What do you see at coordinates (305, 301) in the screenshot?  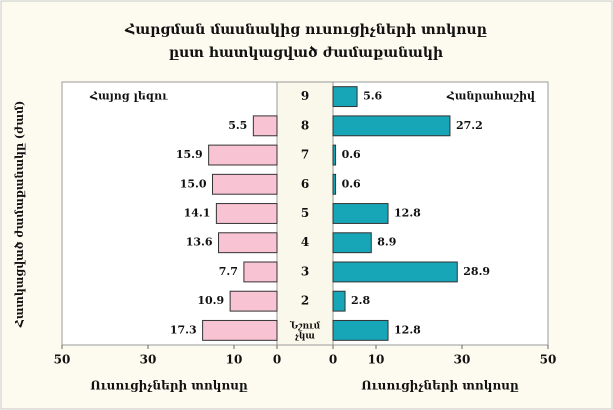 I see `category-label: 2` at bounding box center [305, 301].